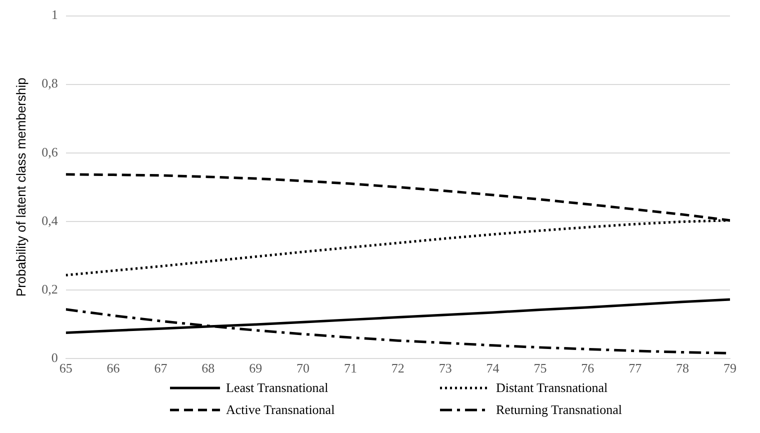 The width and height of the screenshot is (760, 433). Describe the element at coordinates (552, 388) in the screenshot. I see `legend-label: Distant Transnational` at that location.